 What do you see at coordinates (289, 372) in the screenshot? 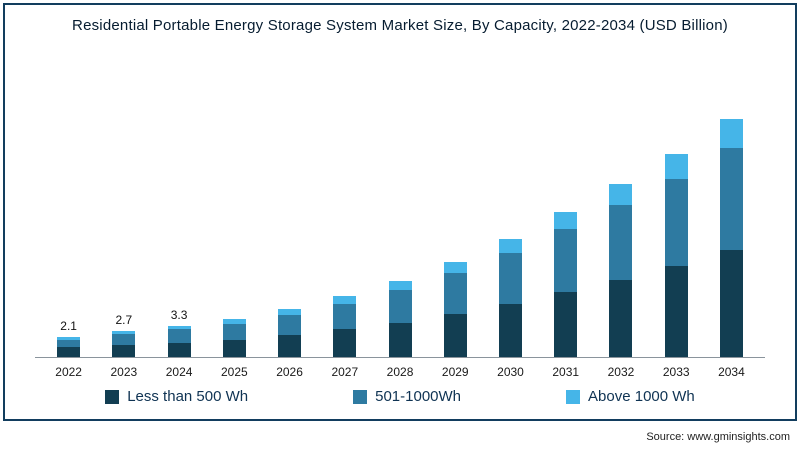
I see `x-axis-label: 2026` at bounding box center [289, 372].